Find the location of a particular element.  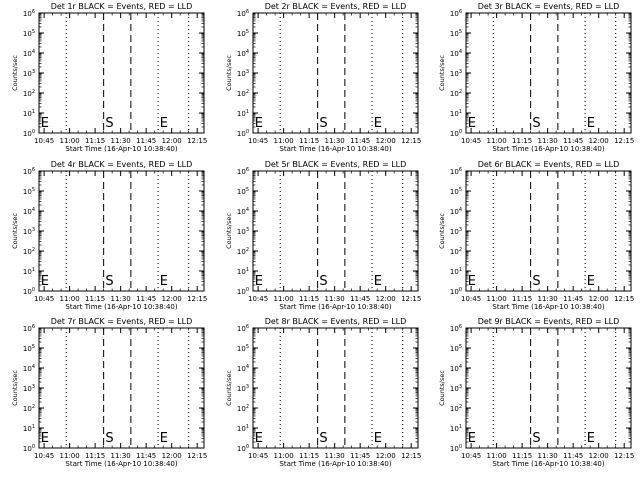

y-tick-exponent: 6 is located at coordinates (33, 170).